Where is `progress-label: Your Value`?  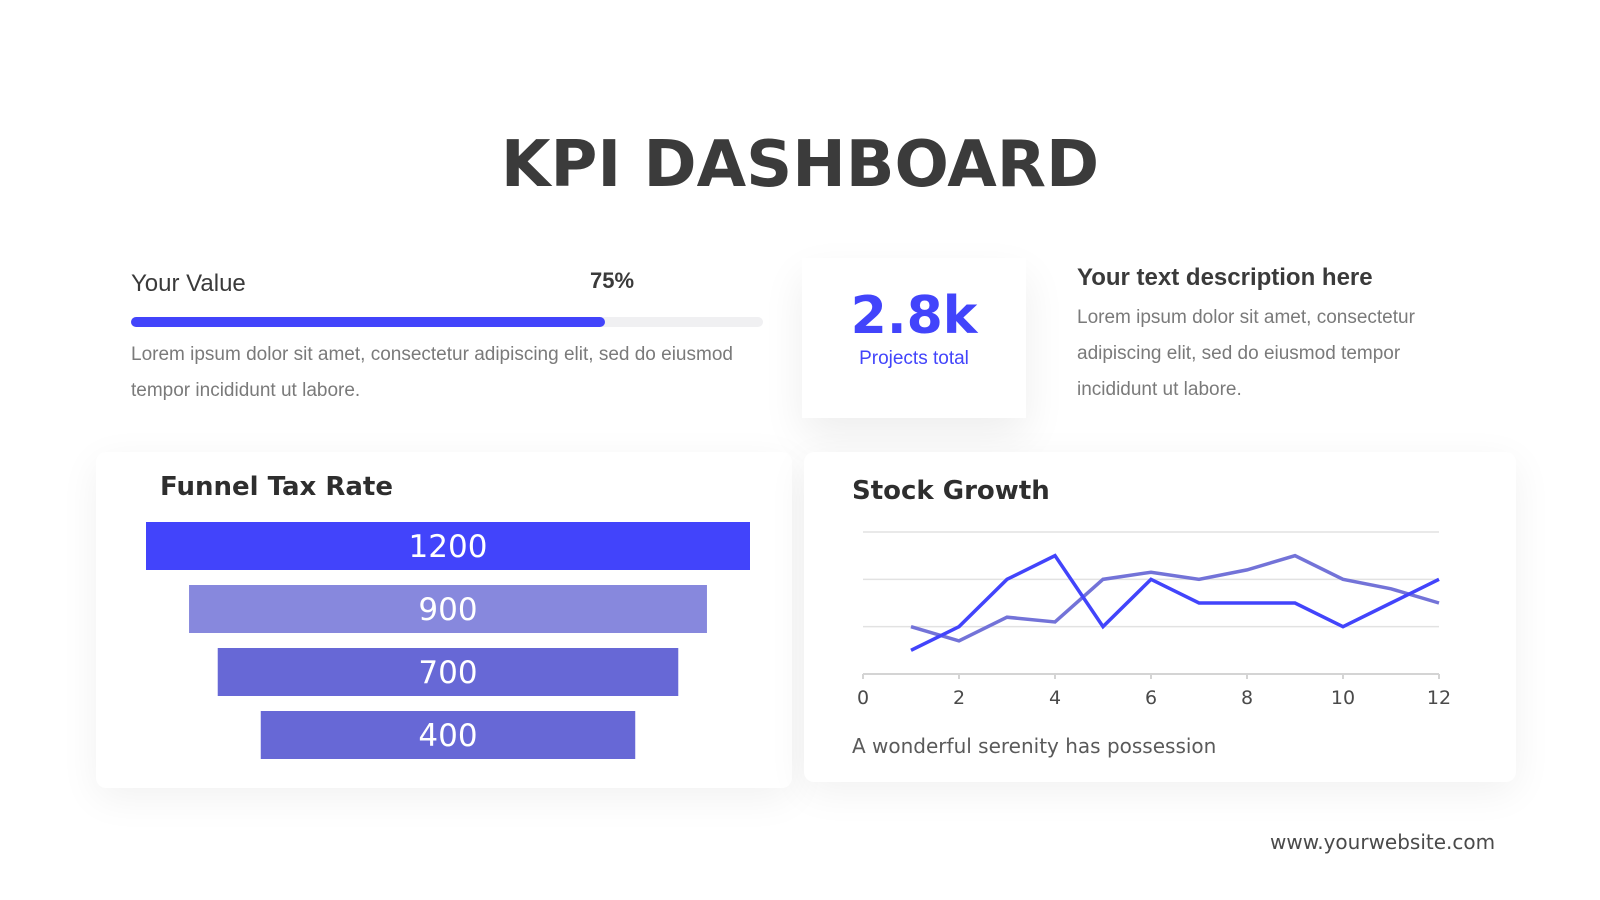
progress-label: Your Value is located at coordinates (188, 283).